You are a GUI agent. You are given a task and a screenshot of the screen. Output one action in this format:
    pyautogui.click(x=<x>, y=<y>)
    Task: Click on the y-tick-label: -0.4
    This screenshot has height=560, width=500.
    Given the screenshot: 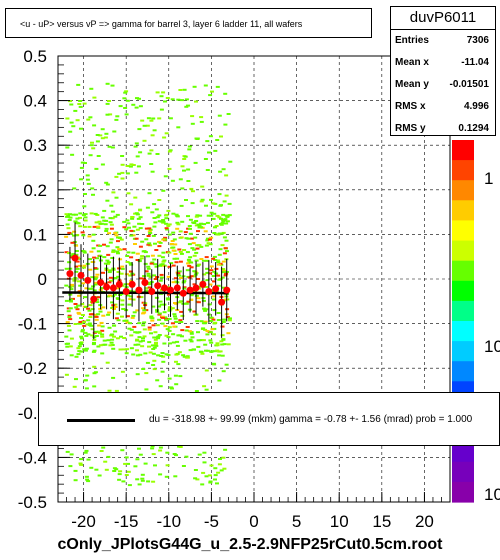 What is the action you would take?
    pyautogui.click(x=32, y=457)
    